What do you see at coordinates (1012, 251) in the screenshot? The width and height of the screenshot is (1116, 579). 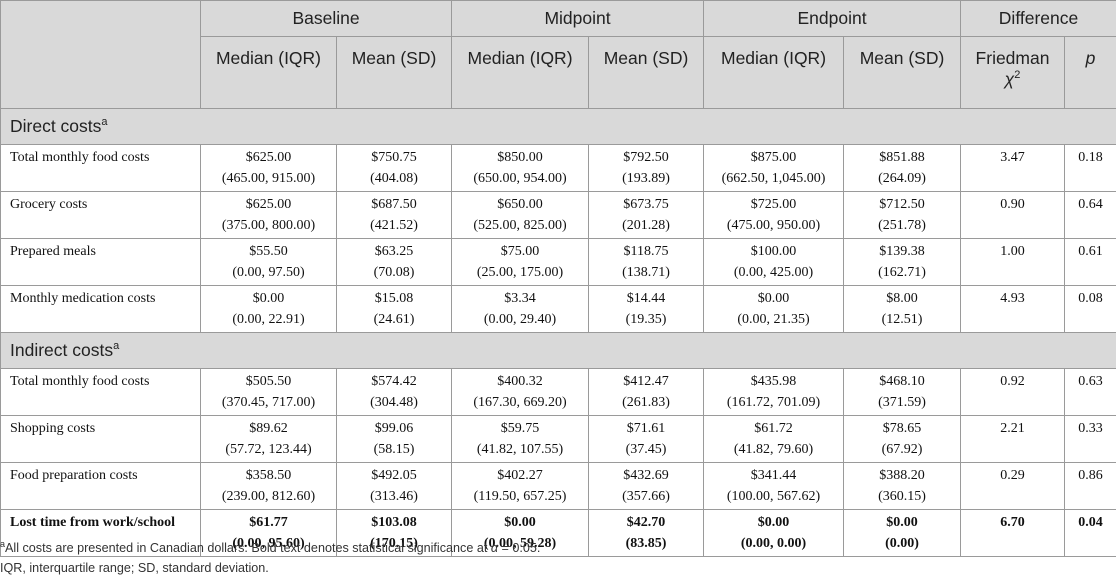 I see `cell-value: 1.00` at bounding box center [1012, 251].